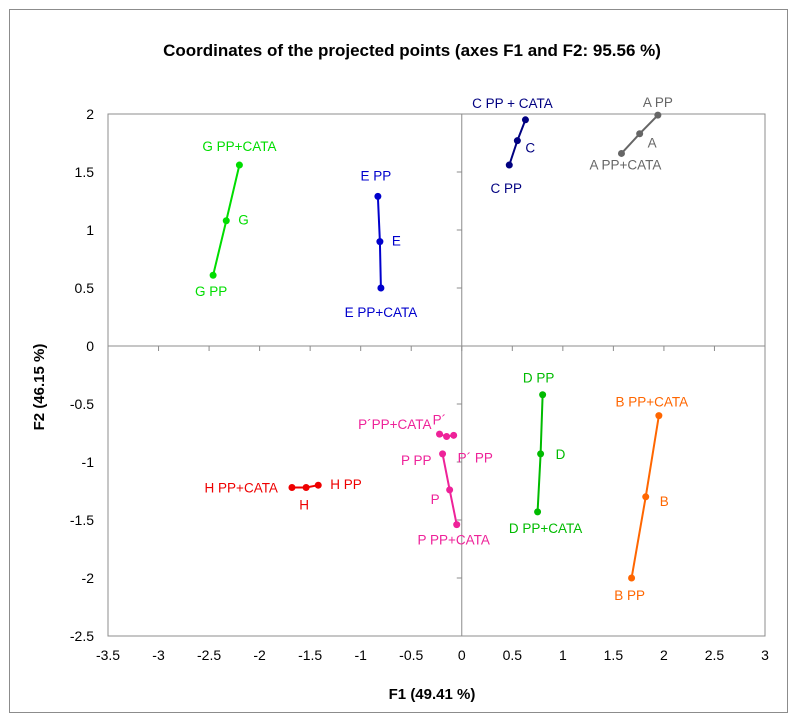  What do you see at coordinates (411, 655) in the screenshot?
I see `x-tick-label: -0.5` at bounding box center [411, 655].